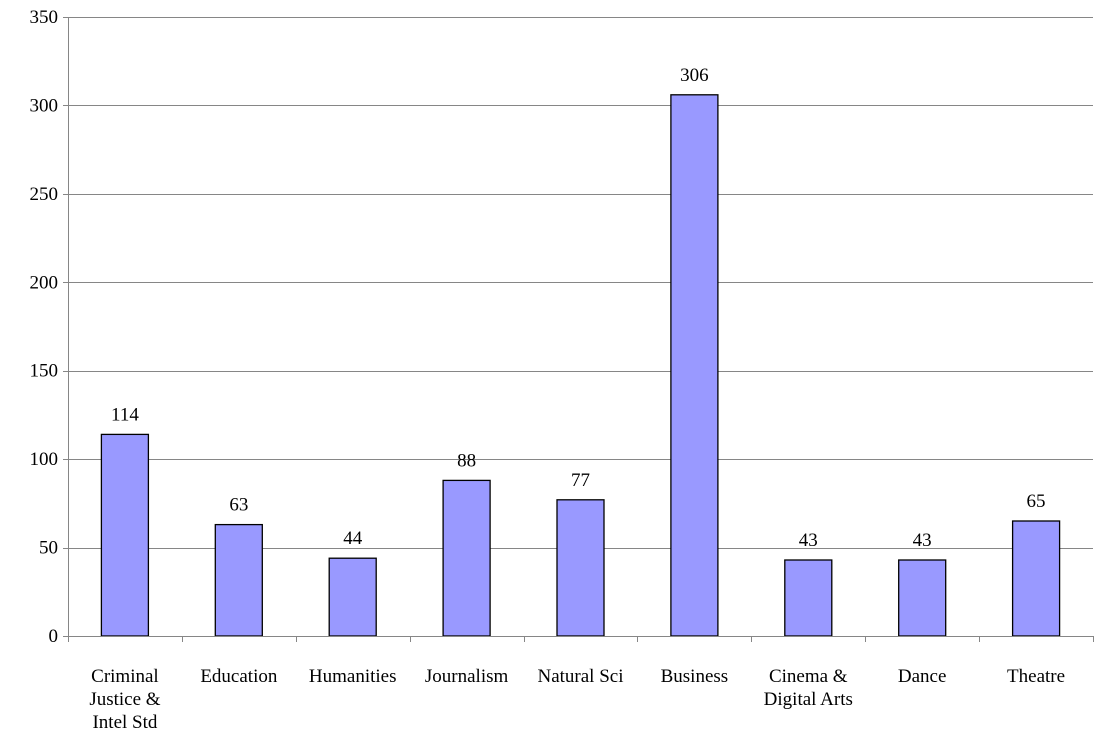 This screenshot has height=743, width=1099. What do you see at coordinates (54, 636) in the screenshot?
I see `y-tick-label: 0` at bounding box center [54, 636].